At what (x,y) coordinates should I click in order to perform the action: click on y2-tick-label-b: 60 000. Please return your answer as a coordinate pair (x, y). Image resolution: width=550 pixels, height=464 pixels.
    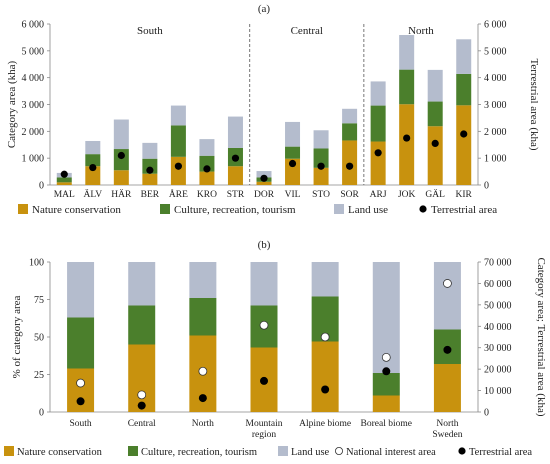
    Looking at the image, I should click on (498, 284).